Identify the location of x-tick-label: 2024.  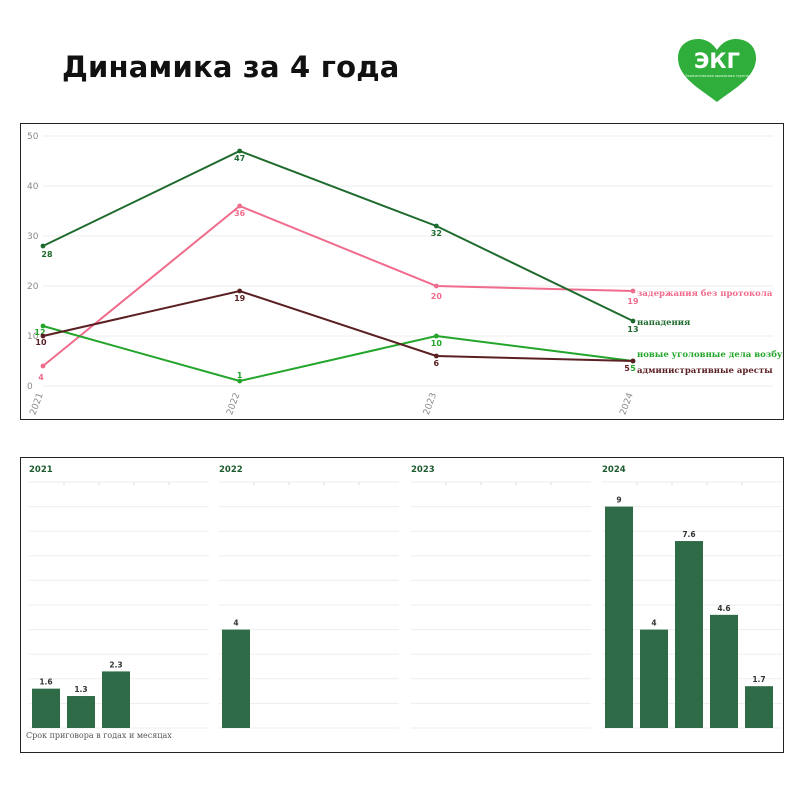
(627, 403).